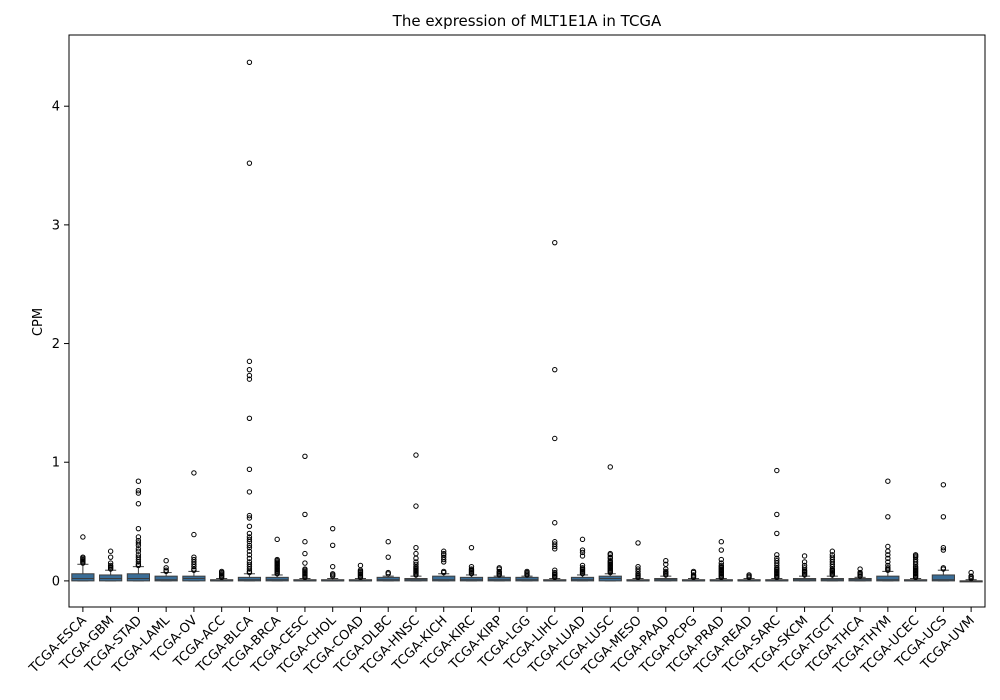 This screenshot has width=1000, height=700. What do you see at coordinates (499, 573) in the screenshot?
I see `box-tcga-kirp` at bounding box center [499, 573].